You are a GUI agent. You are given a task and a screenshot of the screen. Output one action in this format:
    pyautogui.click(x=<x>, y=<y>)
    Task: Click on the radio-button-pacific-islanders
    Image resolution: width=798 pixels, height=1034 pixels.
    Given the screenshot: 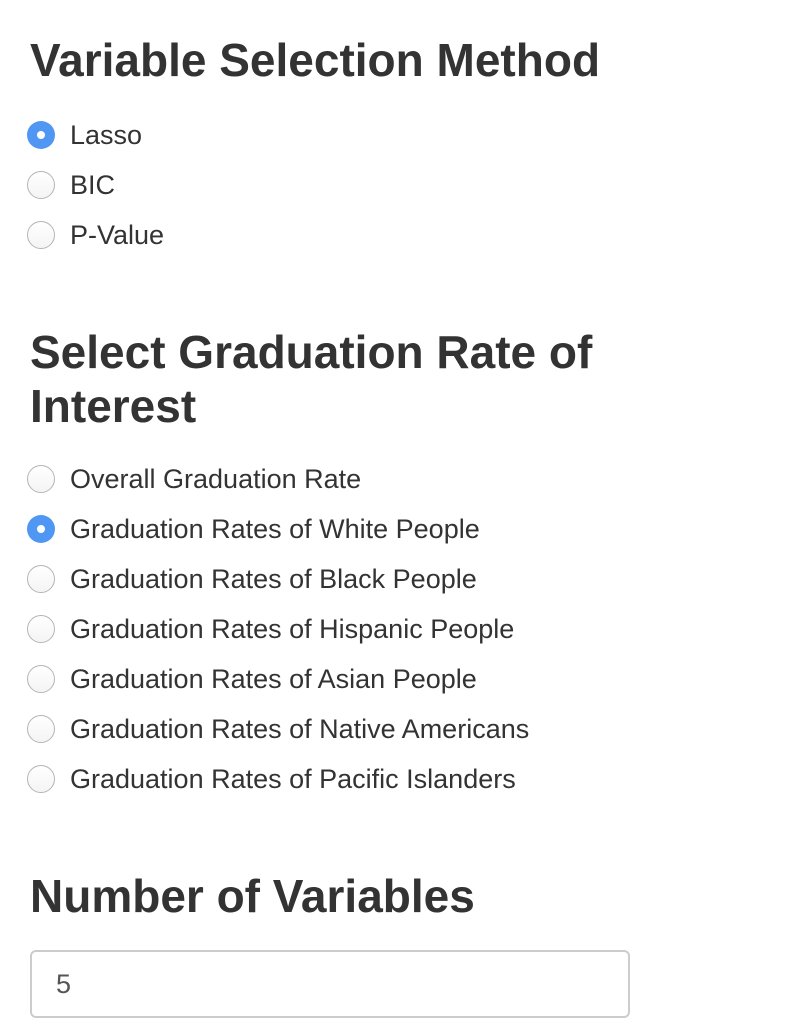 What is the action you would take?
    pyautogui.click(x=41, y=779)
    